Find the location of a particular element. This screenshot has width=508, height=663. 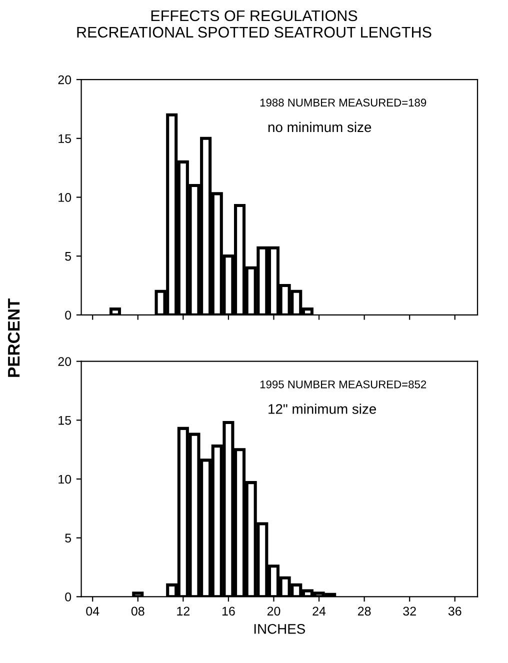

x-tick-label: 20 is located at coordinates (273, 611).